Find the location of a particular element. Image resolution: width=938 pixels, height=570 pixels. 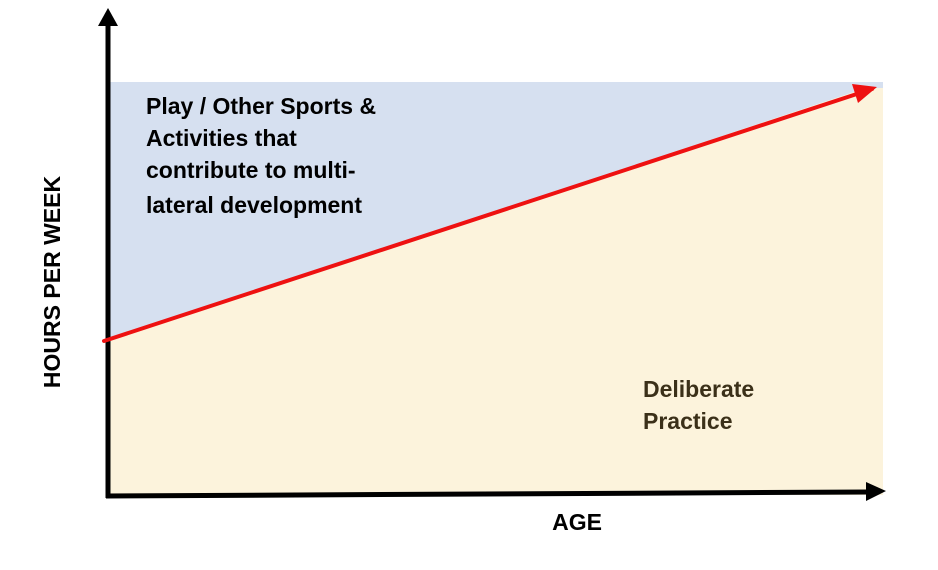

y-axis-label: HOURS PER WEEK is located at coordinates (52, 282).